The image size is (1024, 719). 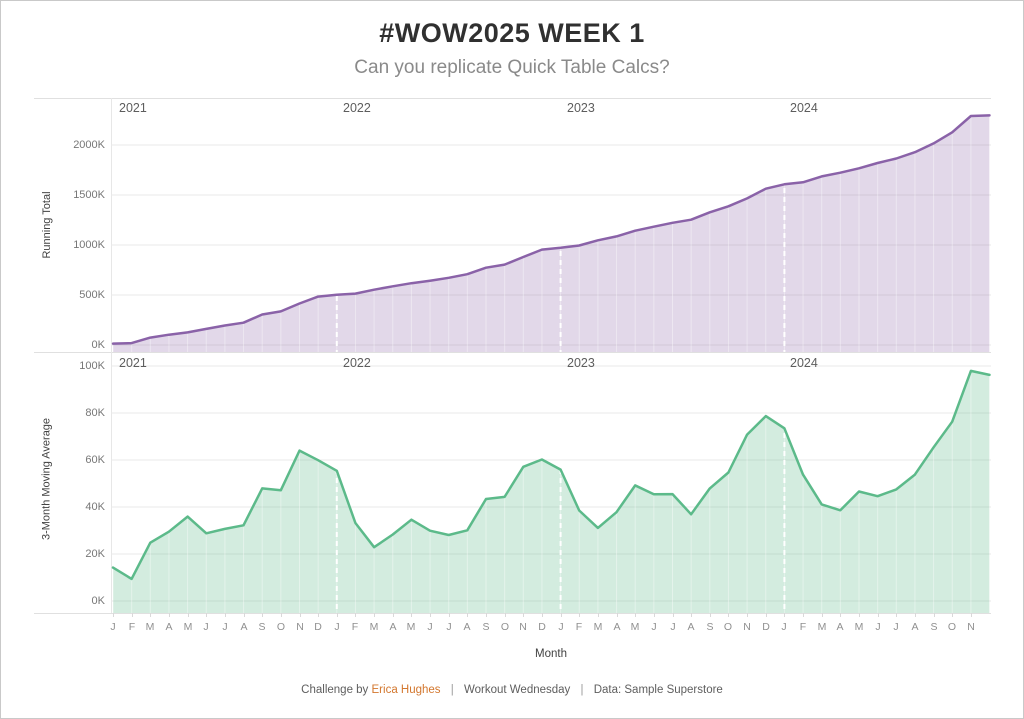 What do you see at coordinates (512, 67) in the screenshot?
I see `dashboard-subtitle: Can you replicate Quick Table Calcs?` at bounding box center [512, 67].